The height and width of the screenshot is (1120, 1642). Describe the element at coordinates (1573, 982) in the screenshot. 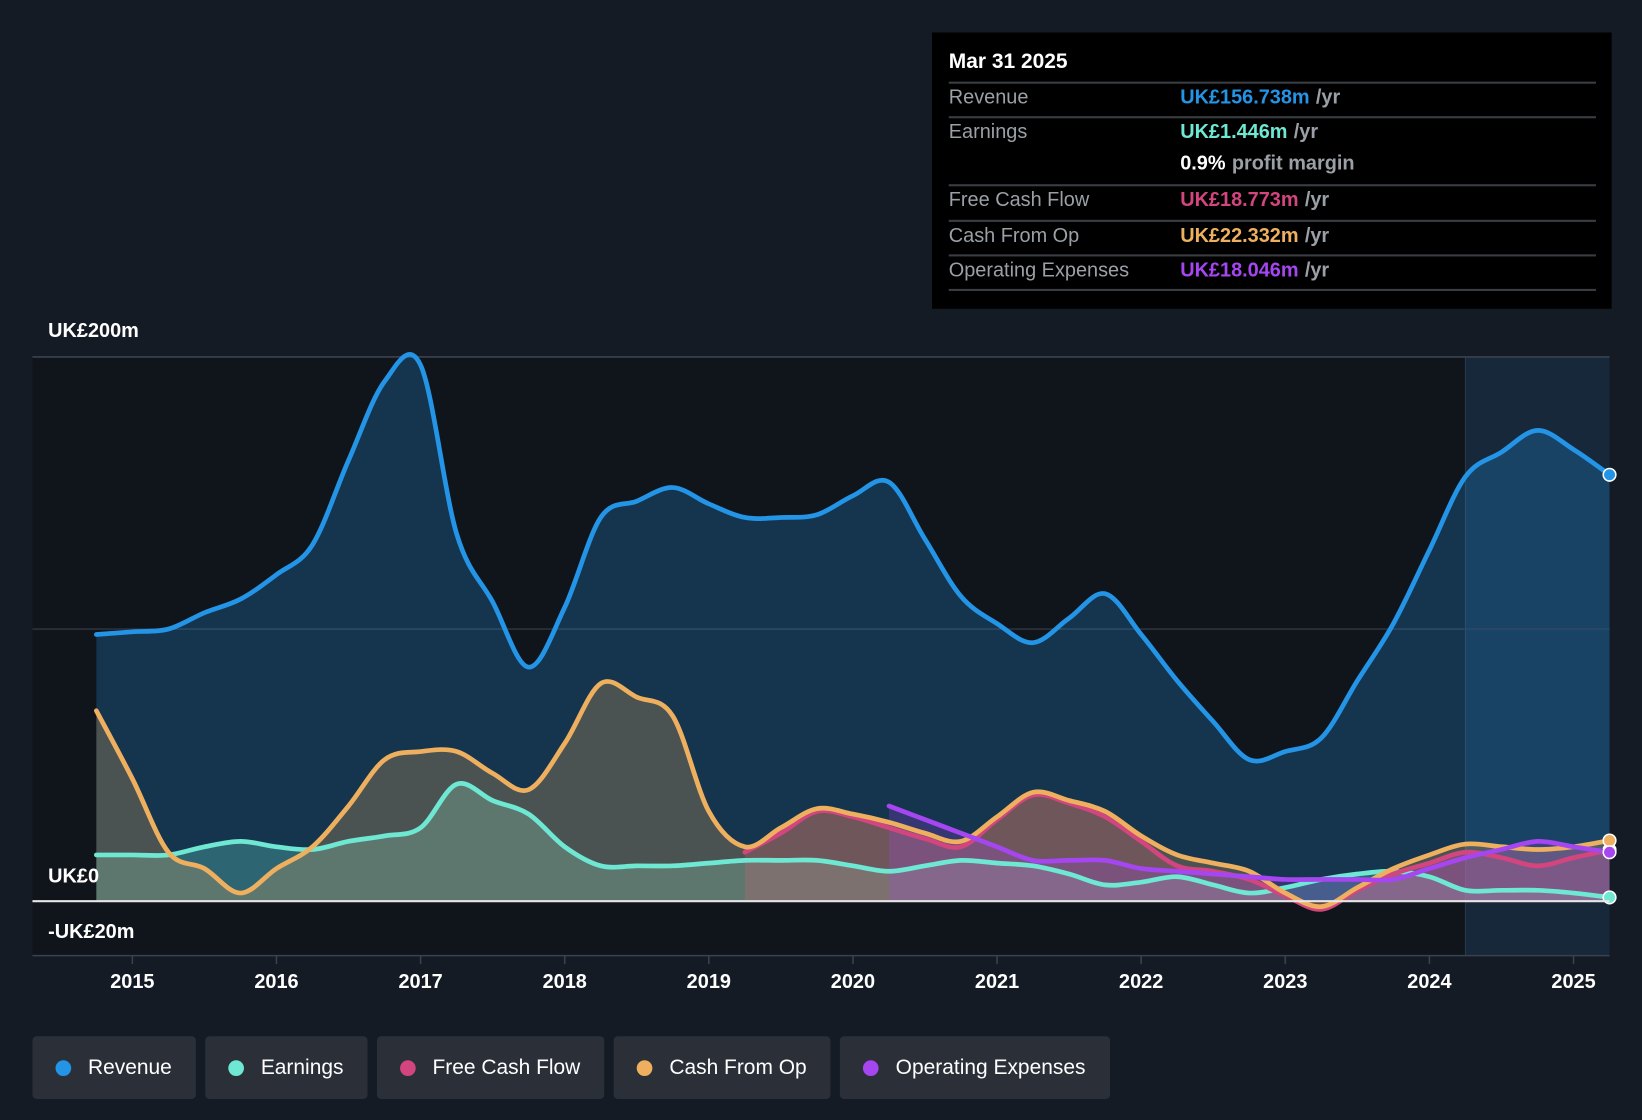

I see `x-tick-label: 2025` at that location.